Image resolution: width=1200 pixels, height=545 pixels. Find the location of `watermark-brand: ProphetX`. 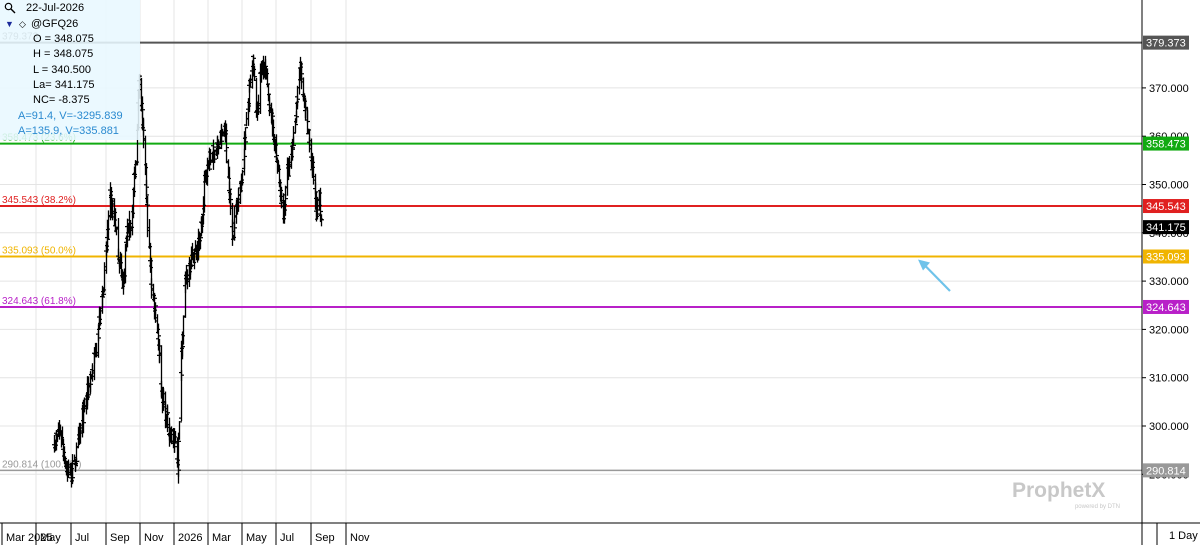

watermark-brand: ProphetX is located at coordinates (1058, 490).